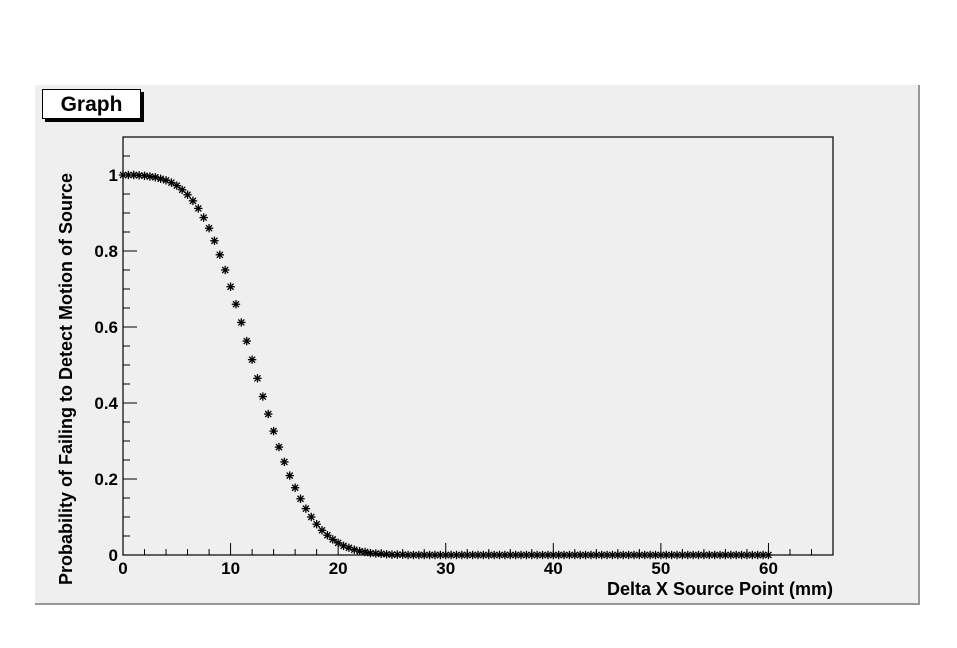 The image size is (957, 648). What do you see at coordinates (106, 327) in the screenshot?
I see `y-tick-label: 0.6` at bounding box center [106, 327].